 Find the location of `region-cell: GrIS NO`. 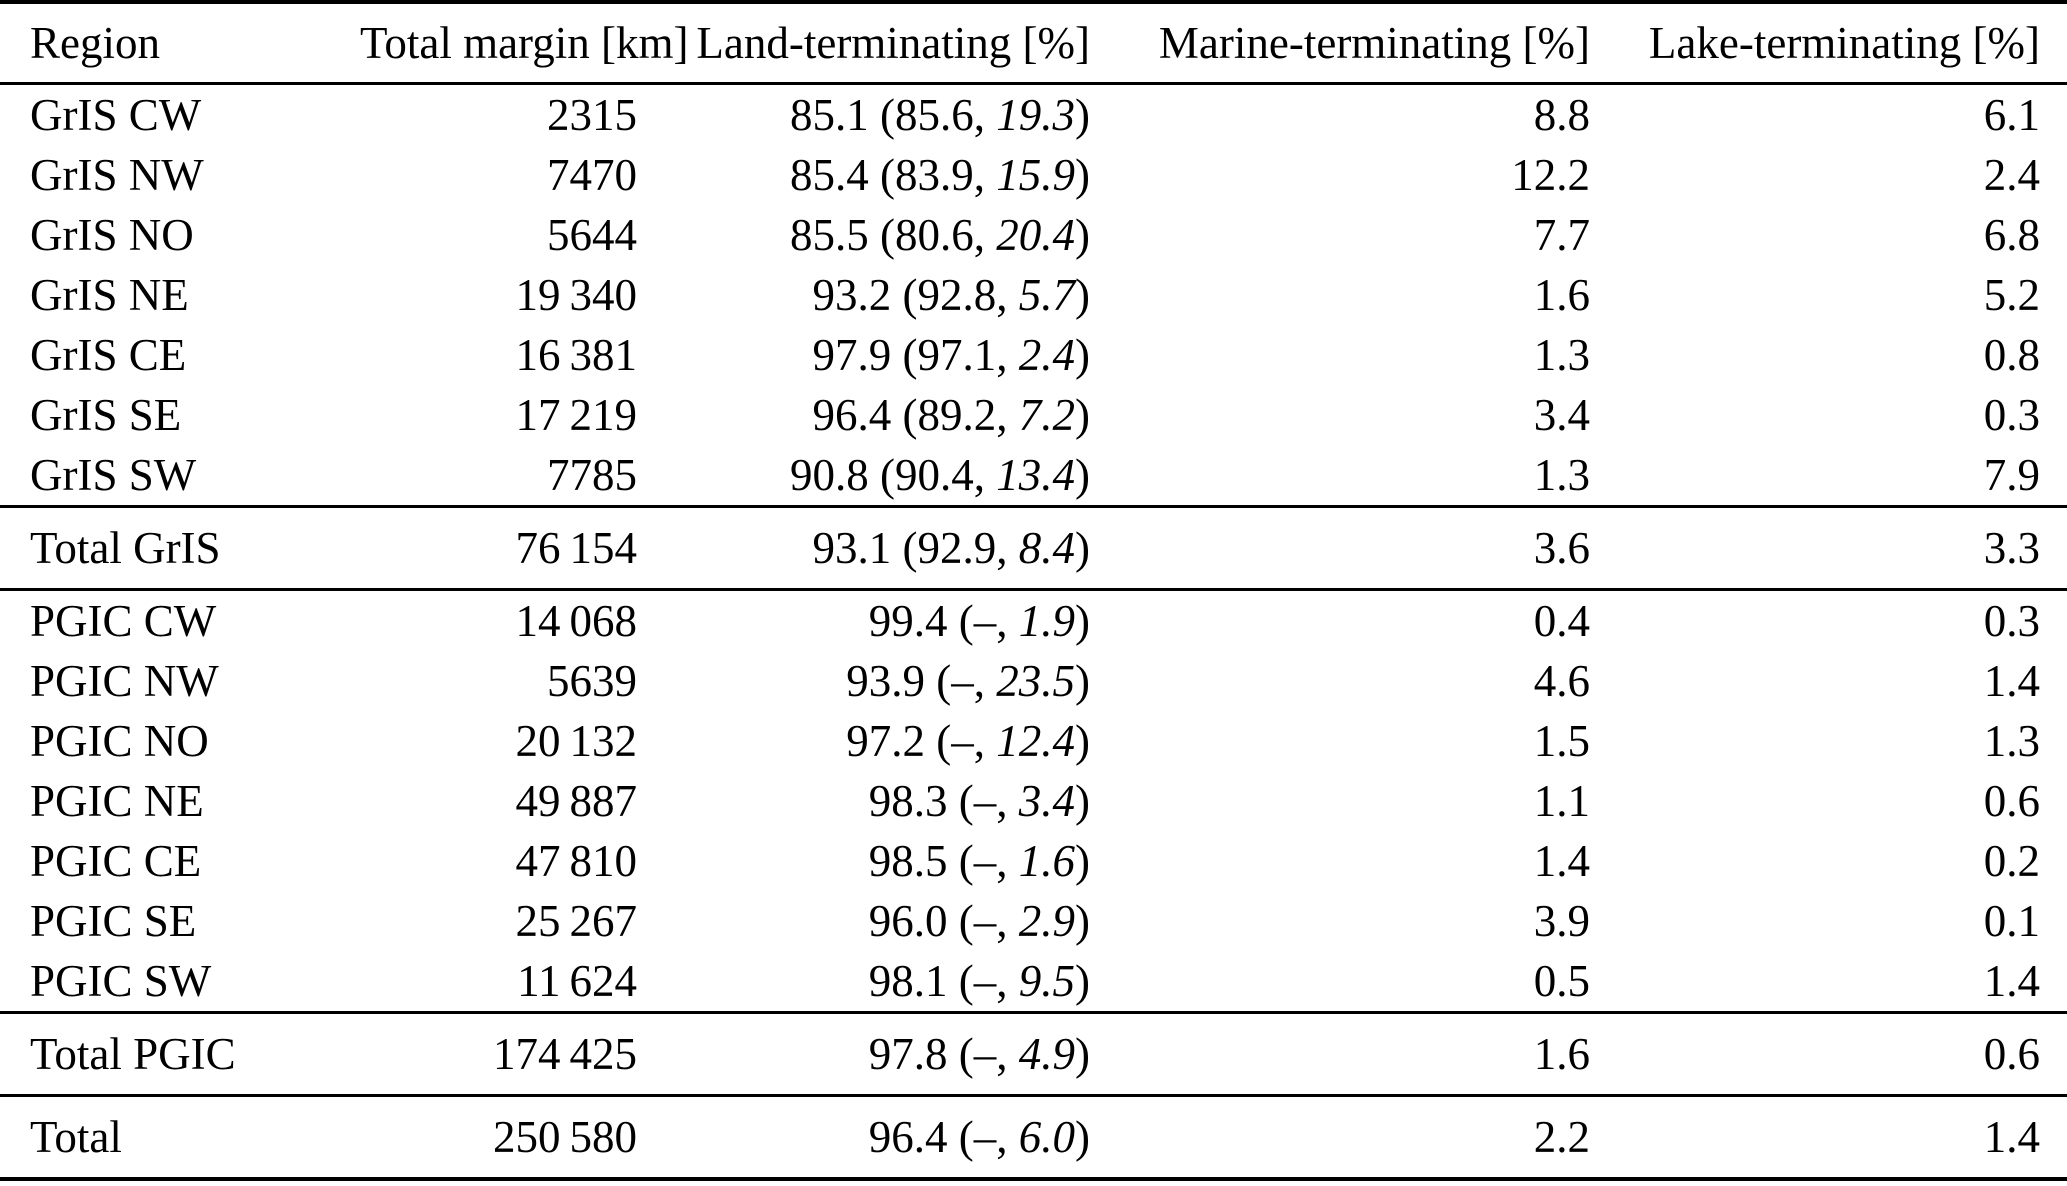

region-cell: GrIS NO is located at coordinates (112, 234).